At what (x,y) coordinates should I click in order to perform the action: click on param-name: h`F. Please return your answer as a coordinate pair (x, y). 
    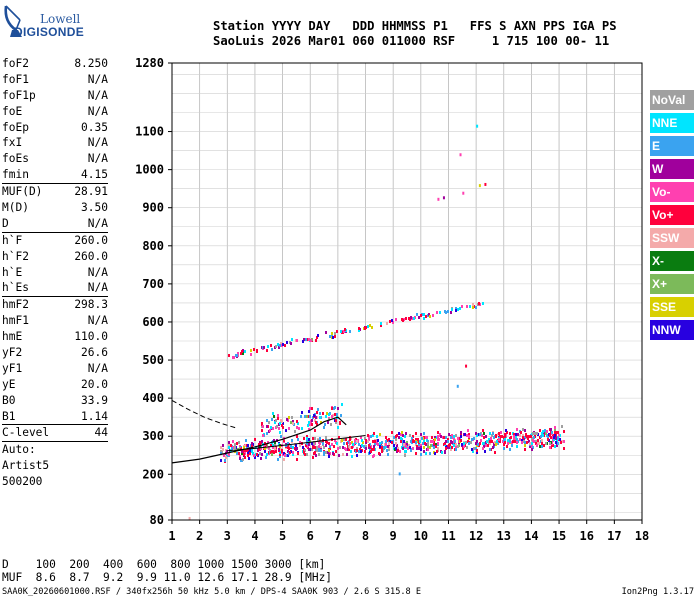
    Looking at the image, I should click on (12, 240).